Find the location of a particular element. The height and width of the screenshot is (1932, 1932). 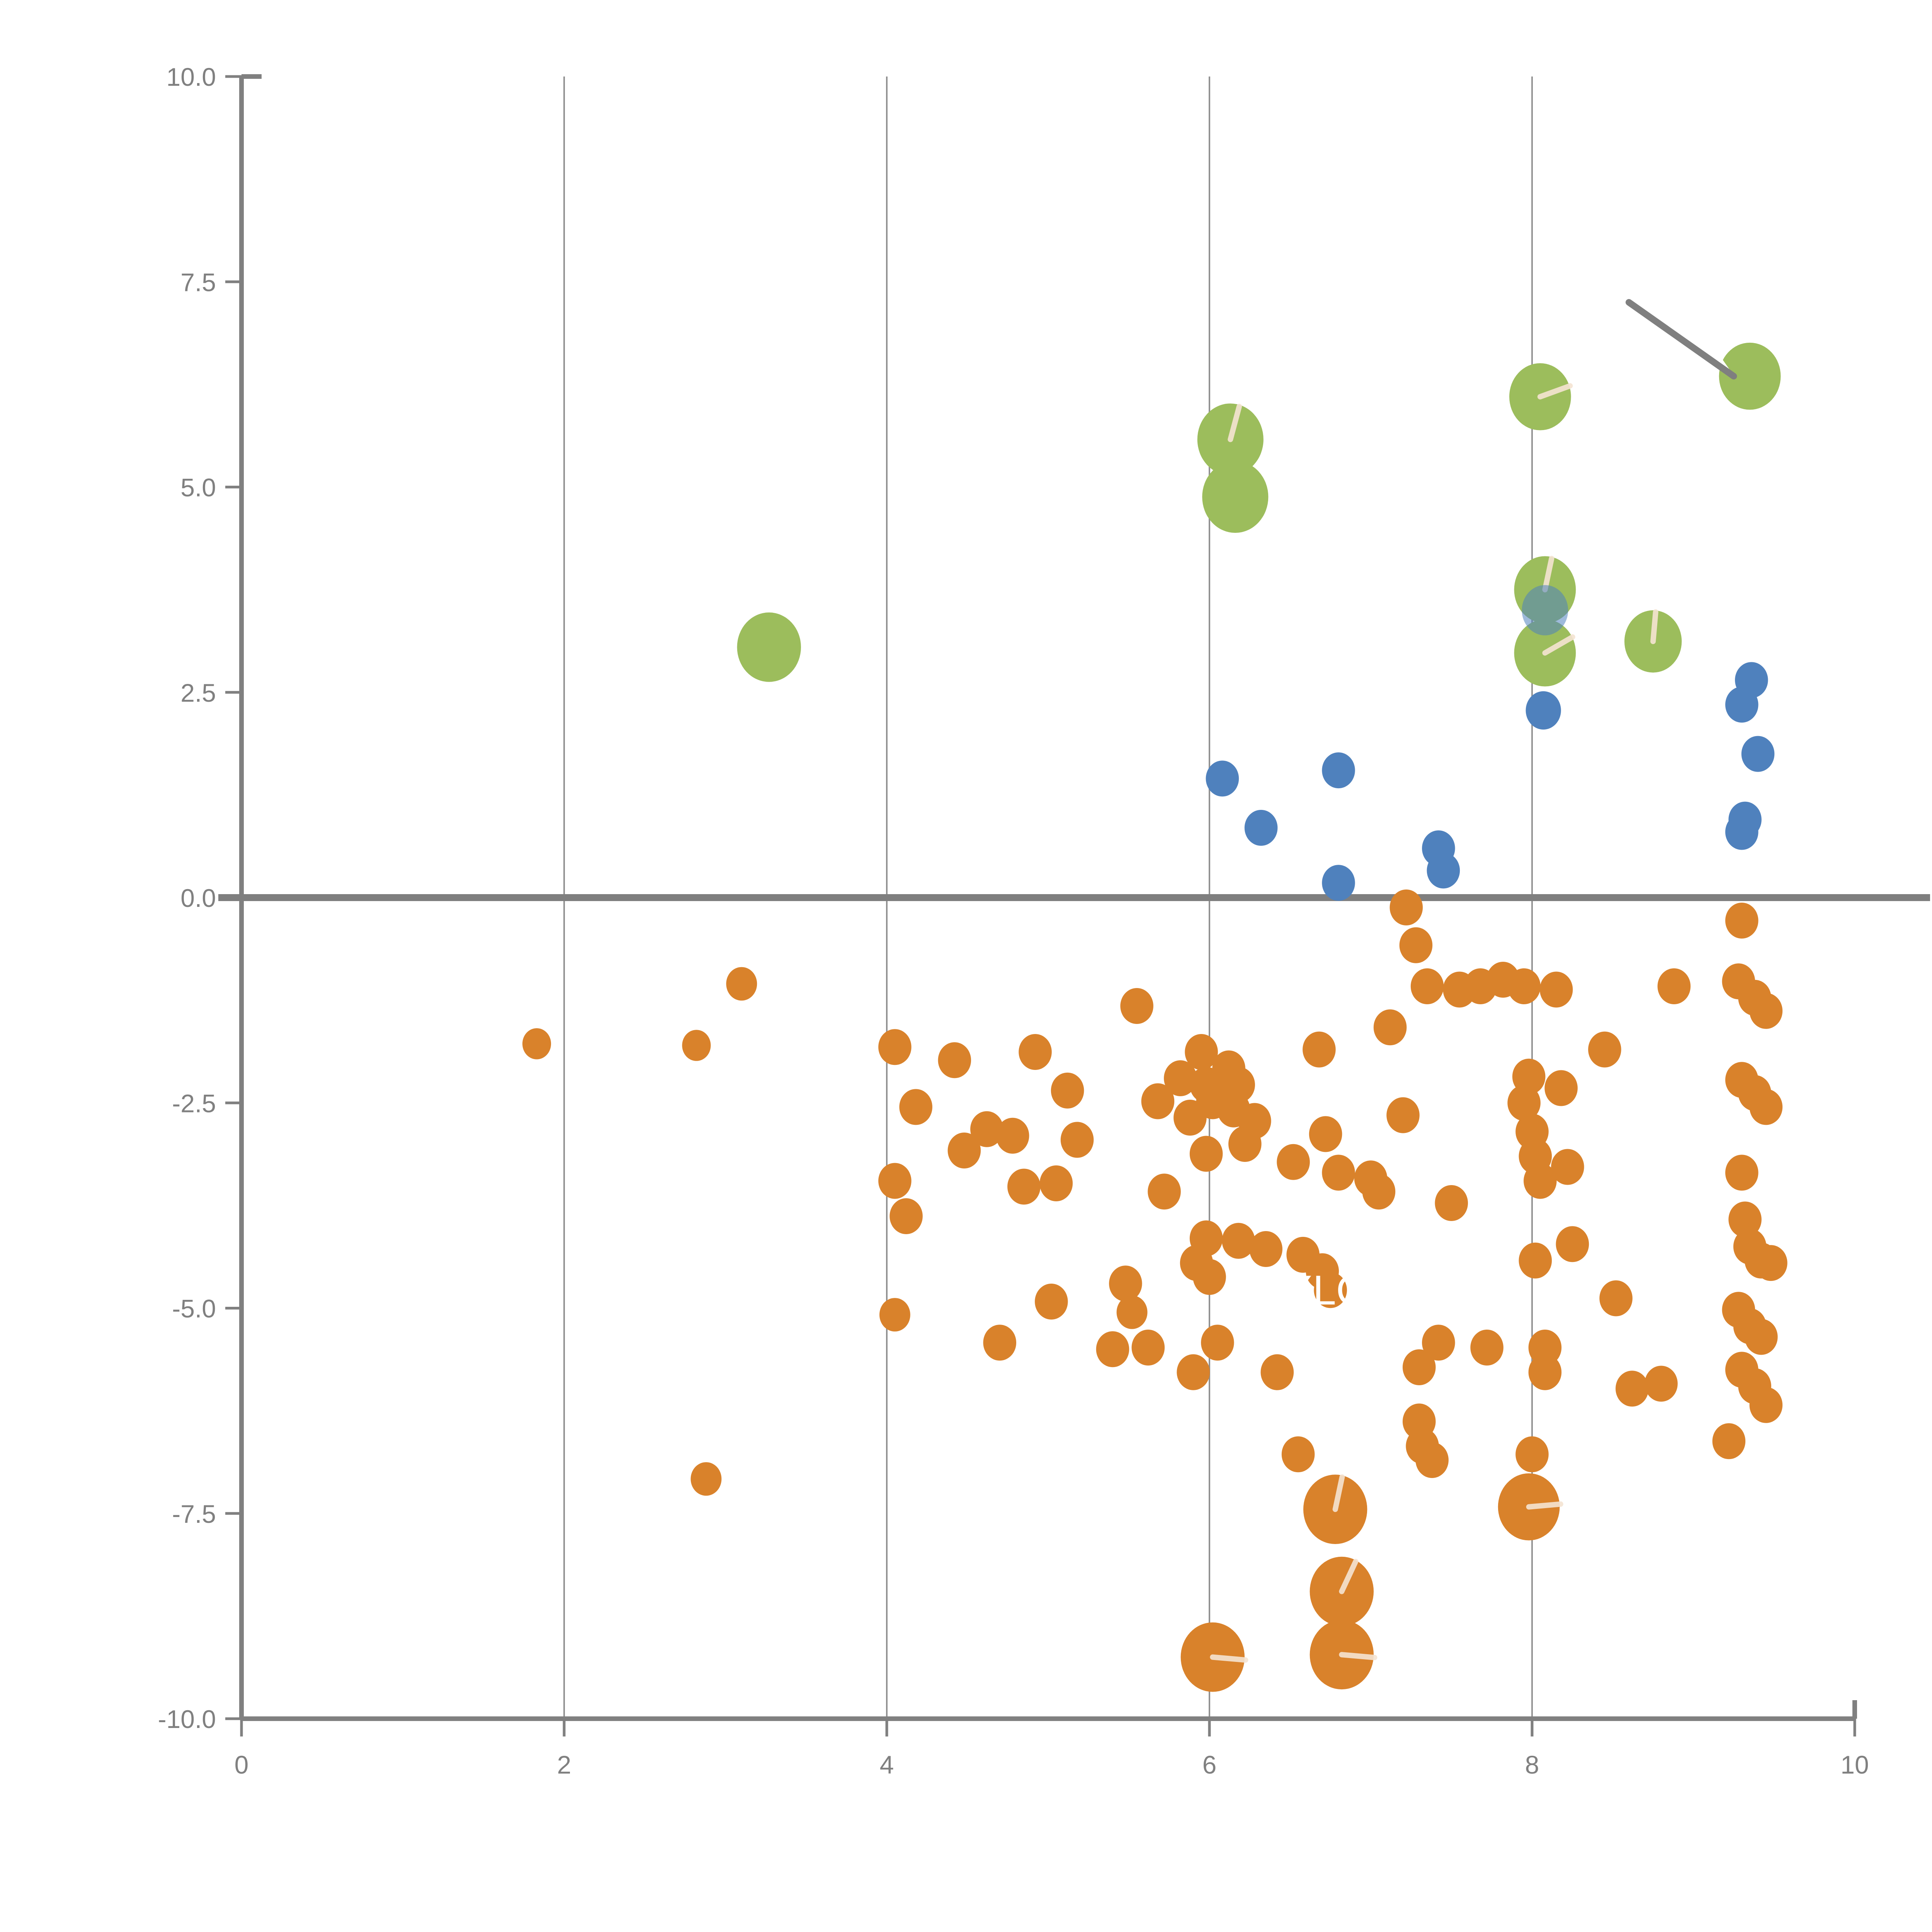

leader-line is located at coordinates (1682, 339).